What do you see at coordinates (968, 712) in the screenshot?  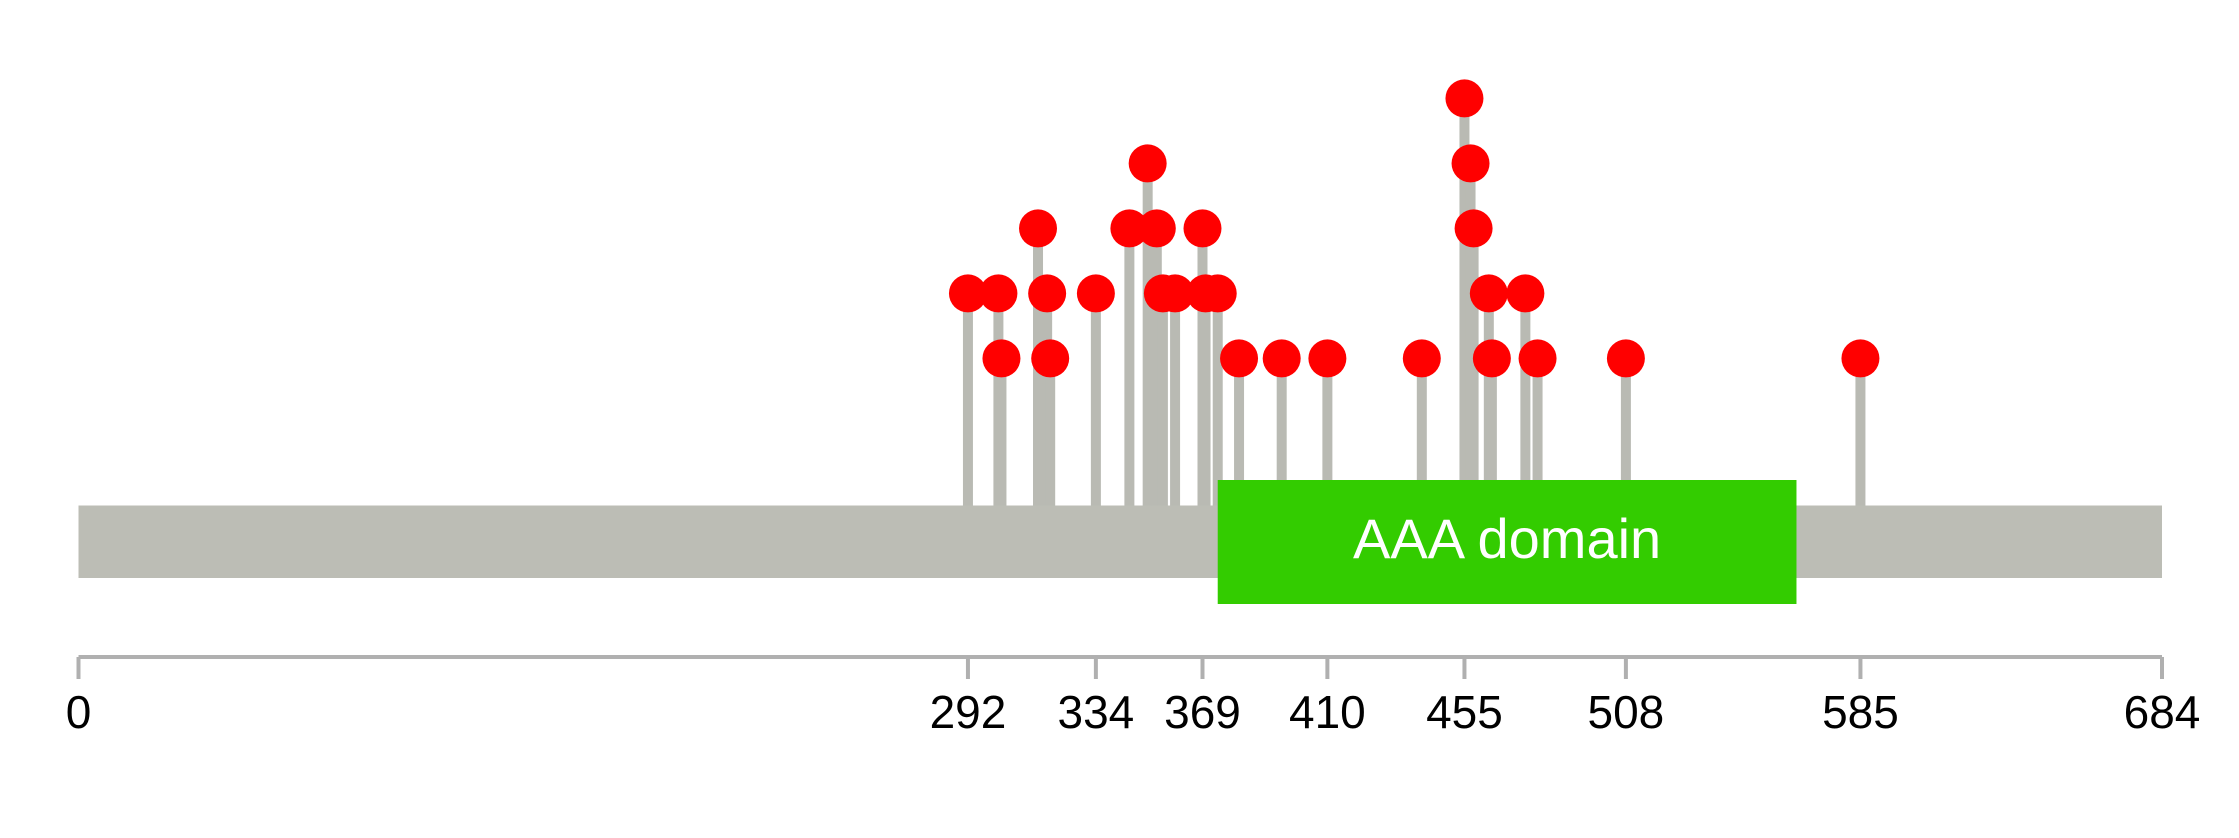 I see `x-tick-label: 292` at bounding box center [968, 712].